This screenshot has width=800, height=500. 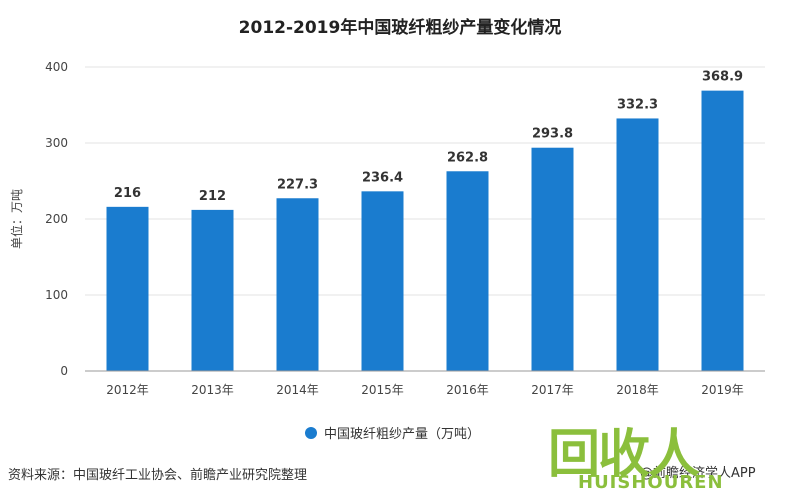 What do you see at coordinates (552, 134) in the screenshot?
I see `bar-value-label: 293.8` at bounding box center [552, 134].